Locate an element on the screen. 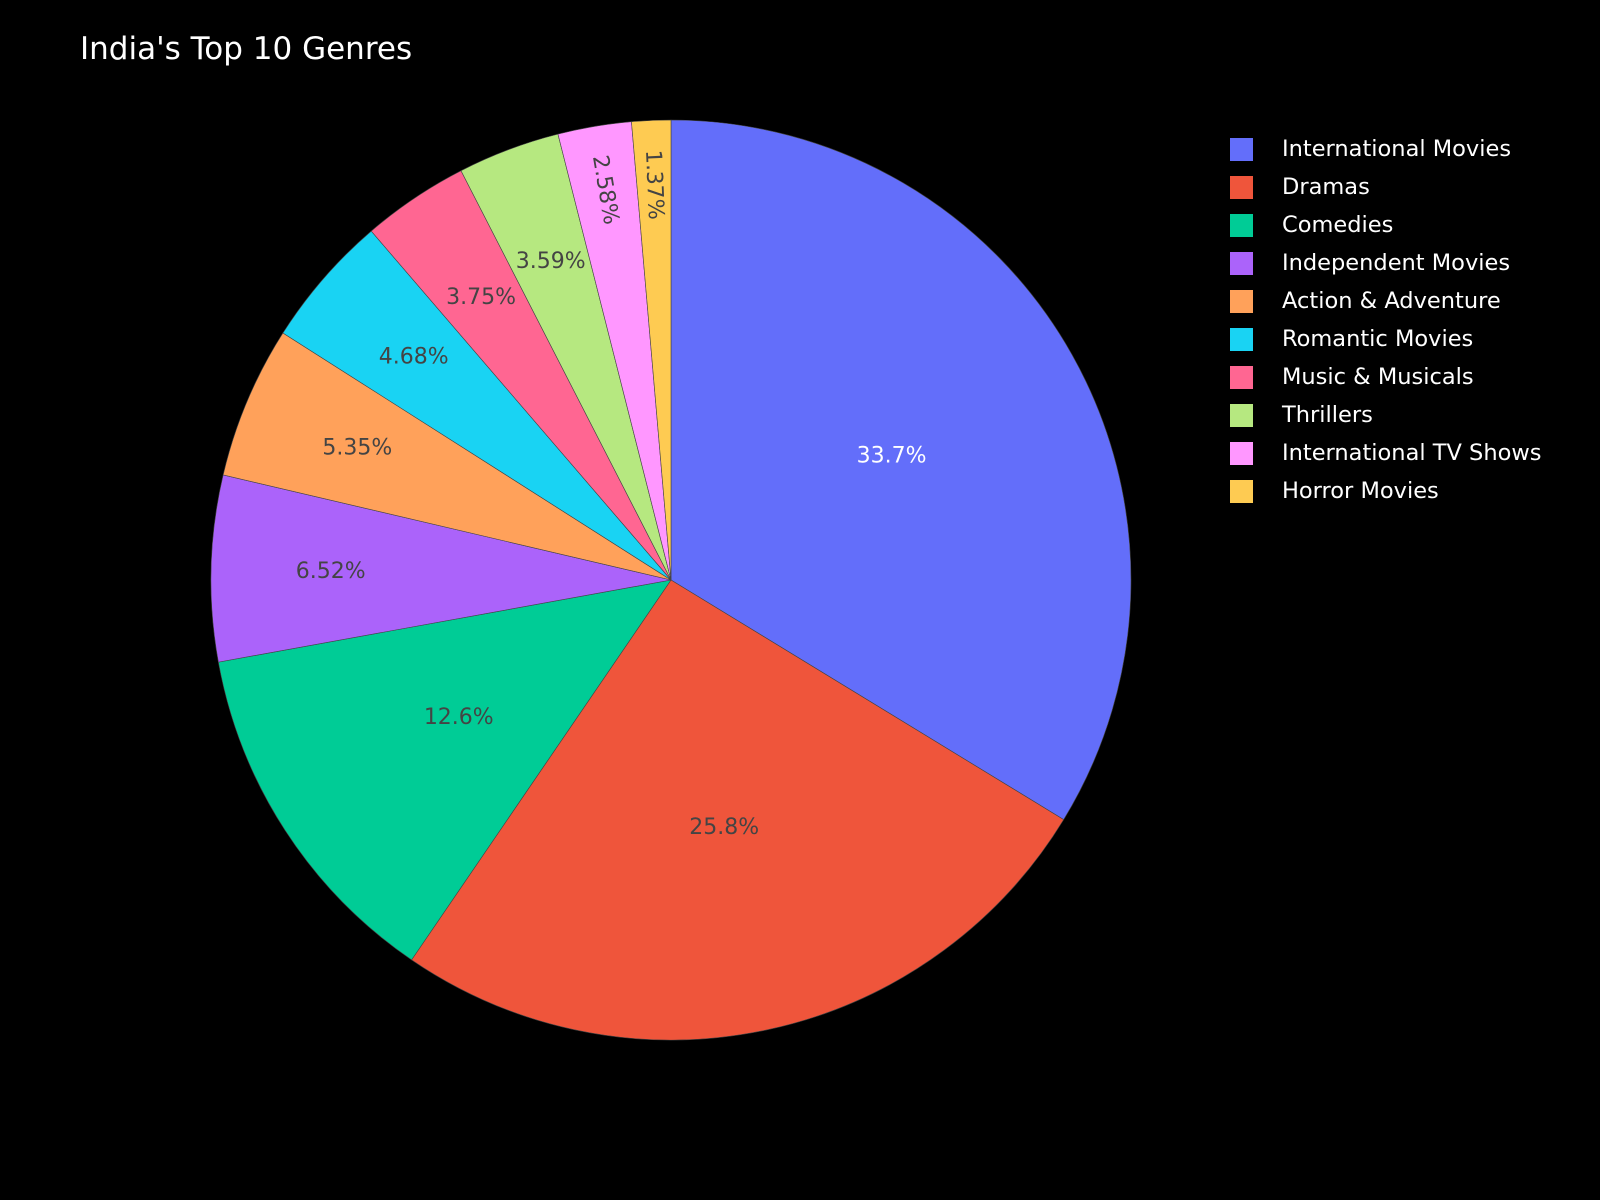  legend-item-independent-movies: Independent Movies is located at coordinates (1370, 263).